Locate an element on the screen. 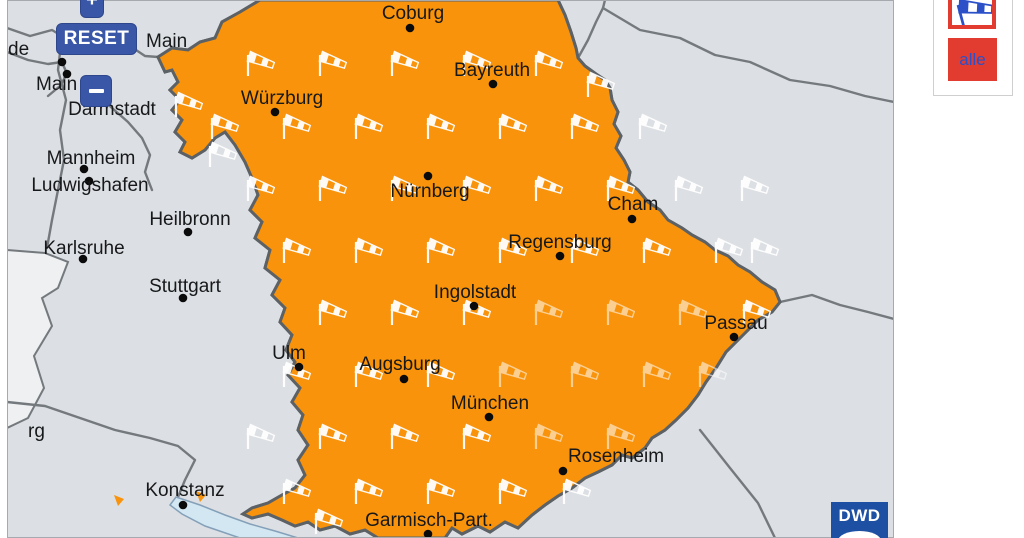  all-warnings-button: alle is located at coordinates (972, 59).